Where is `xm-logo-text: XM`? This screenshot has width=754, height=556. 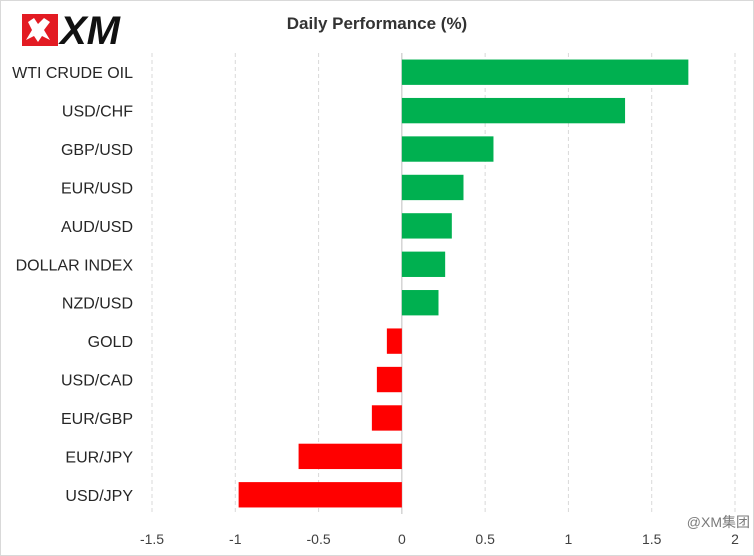
xm-logo-text: XM is located at coordinates (90, 30).